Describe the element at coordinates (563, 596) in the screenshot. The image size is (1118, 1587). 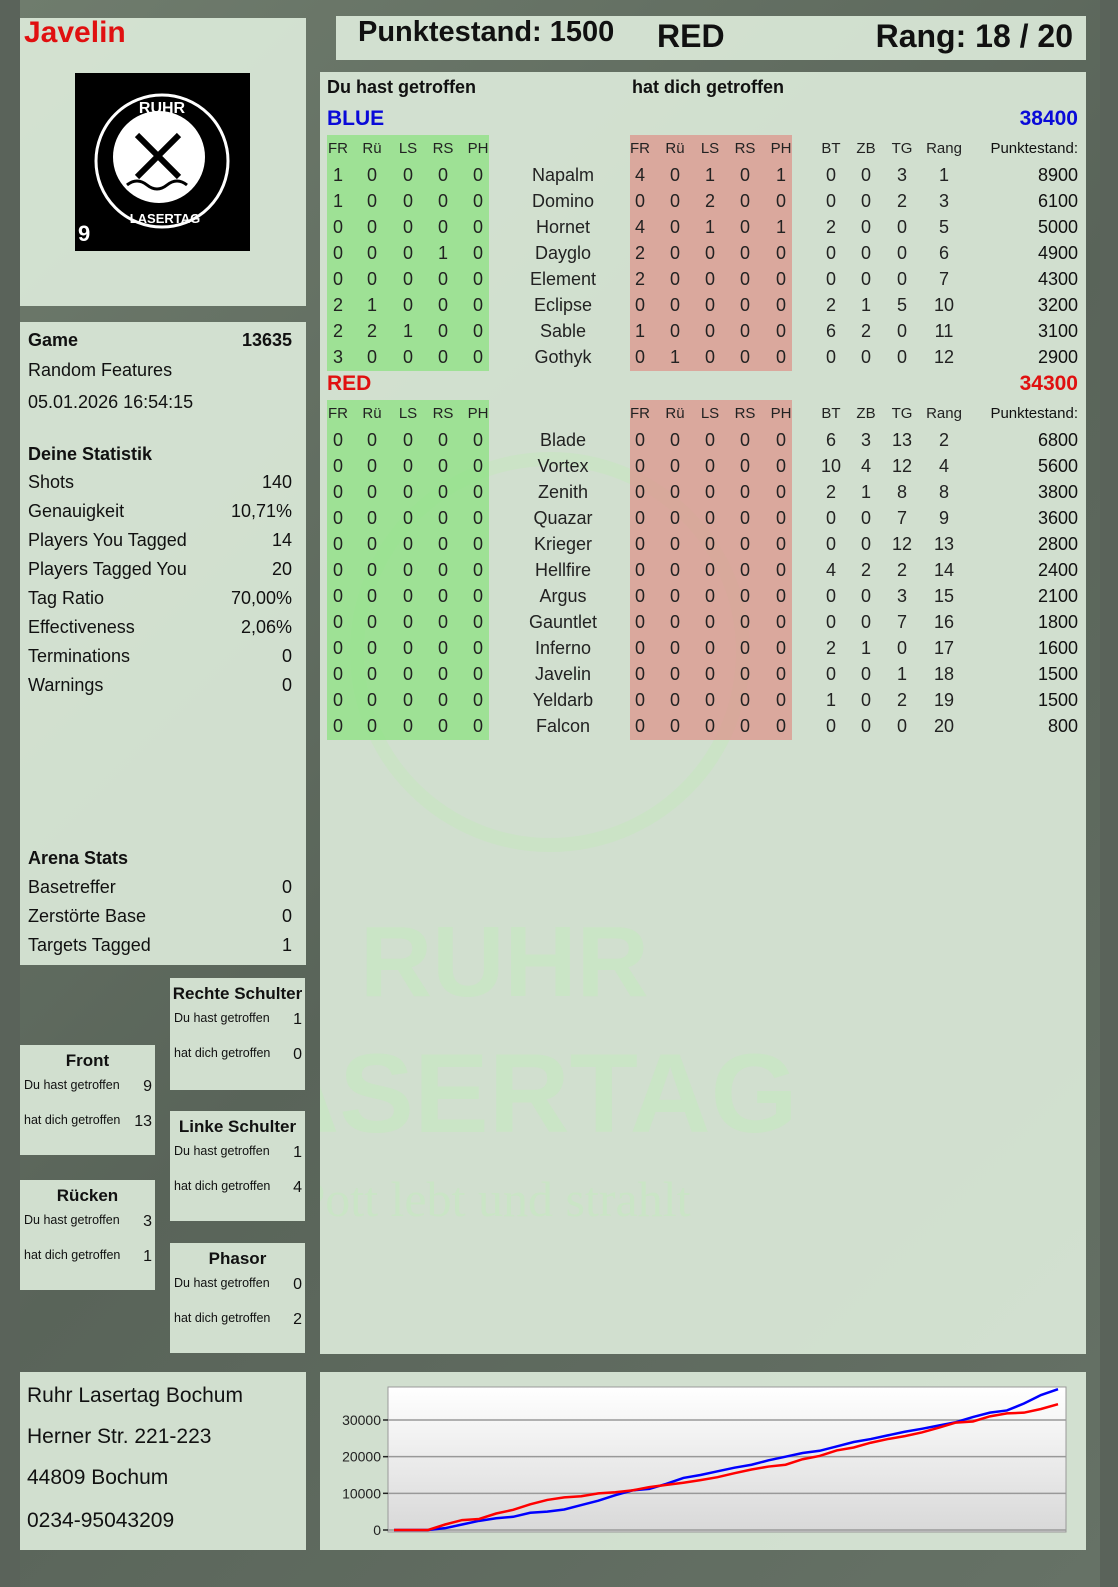
I see `player-name: Argus` at that location.